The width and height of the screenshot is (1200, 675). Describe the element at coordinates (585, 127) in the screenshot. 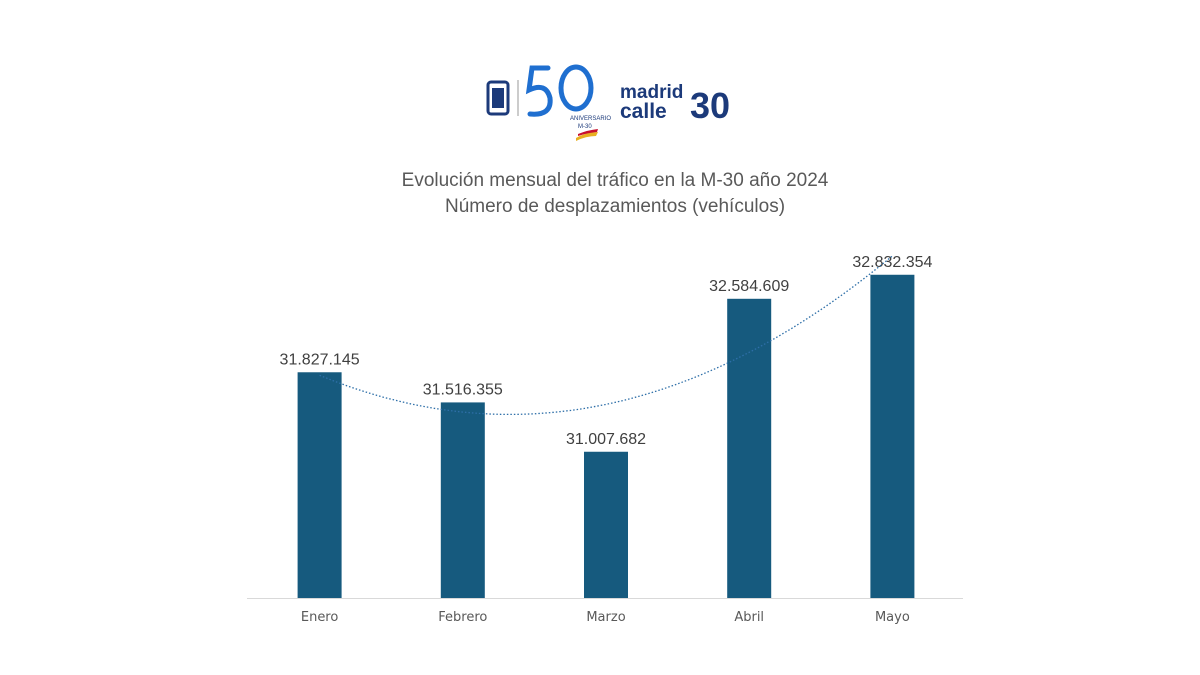

I see `svg-text: M-30` at that location.